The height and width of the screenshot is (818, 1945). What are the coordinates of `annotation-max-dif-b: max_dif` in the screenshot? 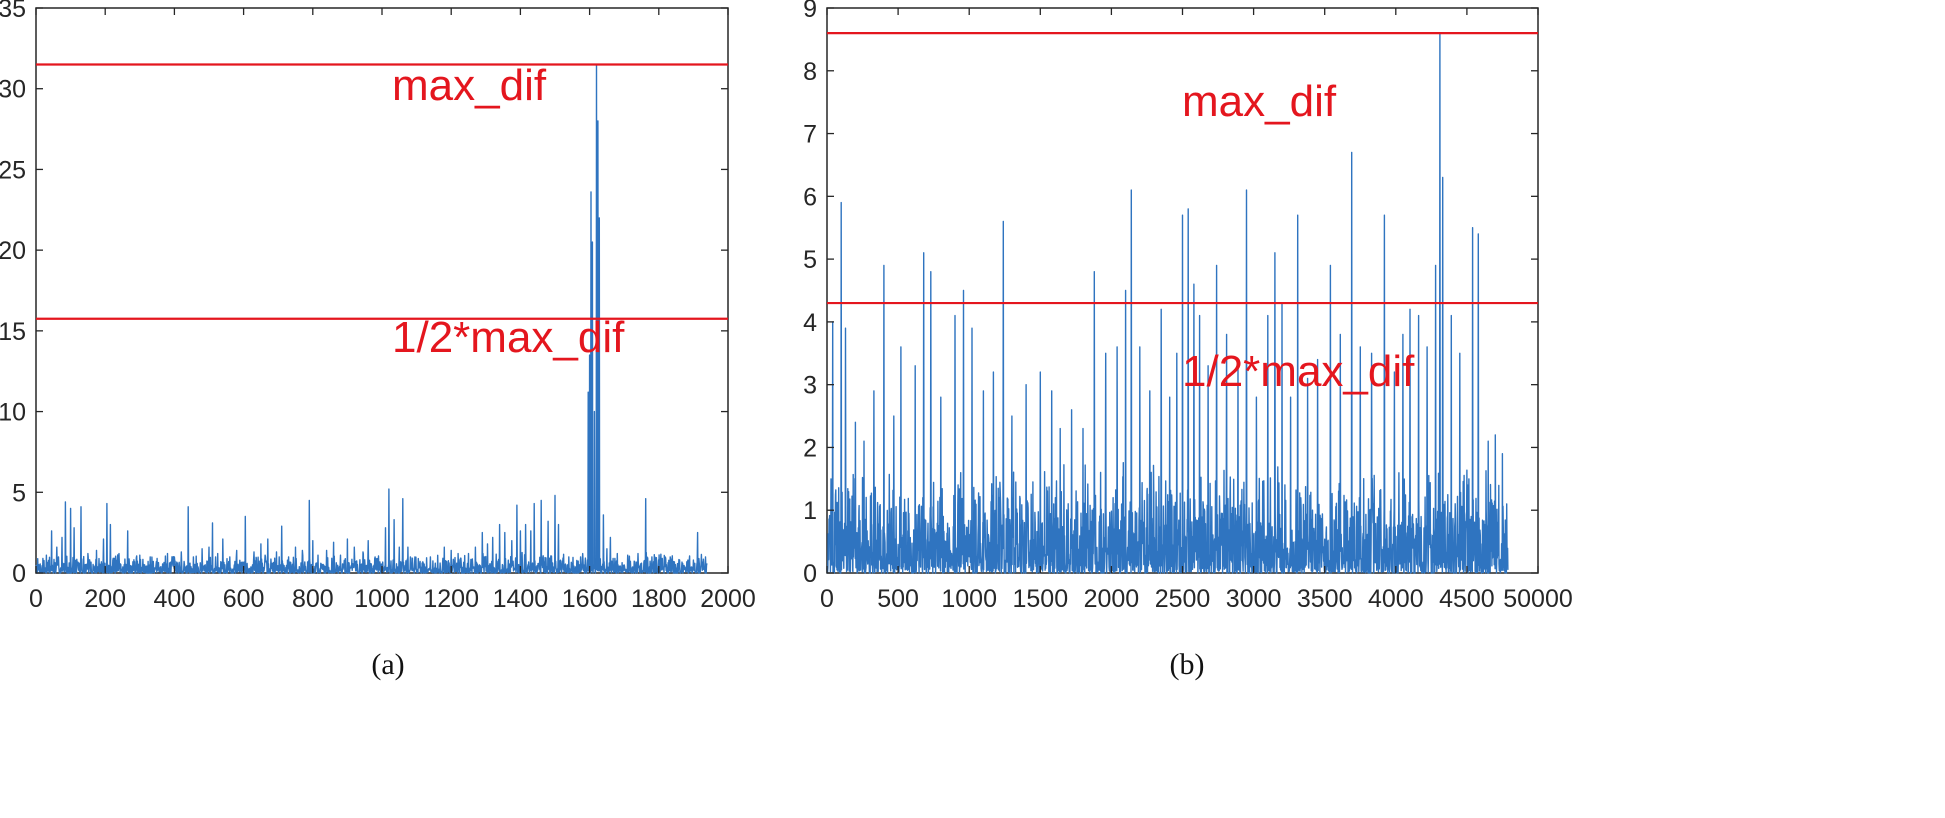 It's located at (1259, 101).